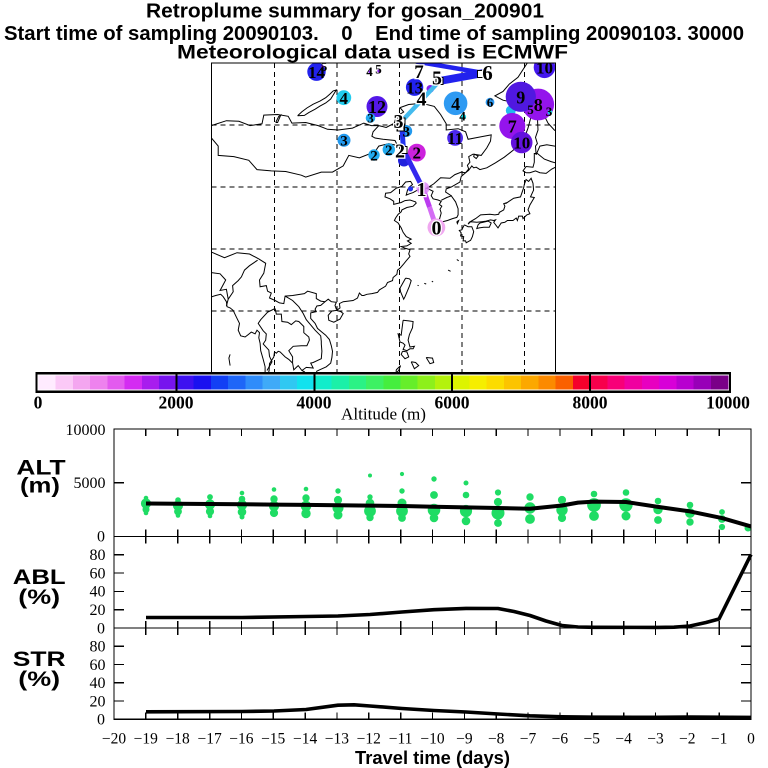 The width and height of the screenshot is (768, 768). I want to click on svg-text: −11, so click(401, 739).